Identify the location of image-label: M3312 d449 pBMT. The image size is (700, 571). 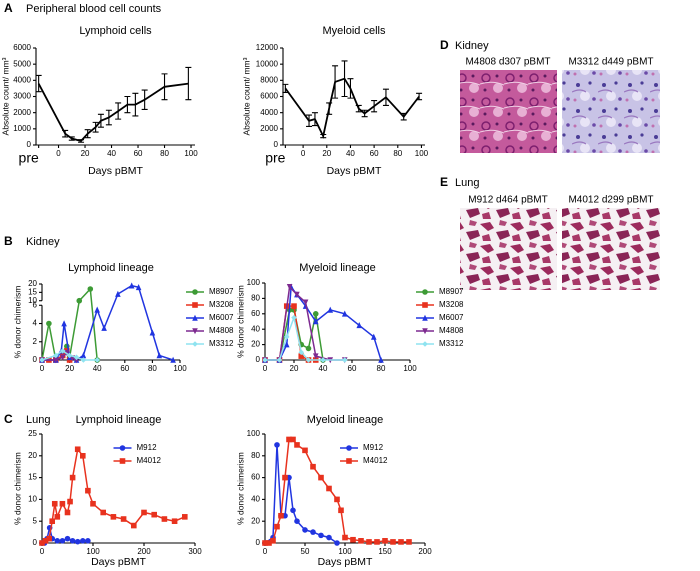
(610, 62).